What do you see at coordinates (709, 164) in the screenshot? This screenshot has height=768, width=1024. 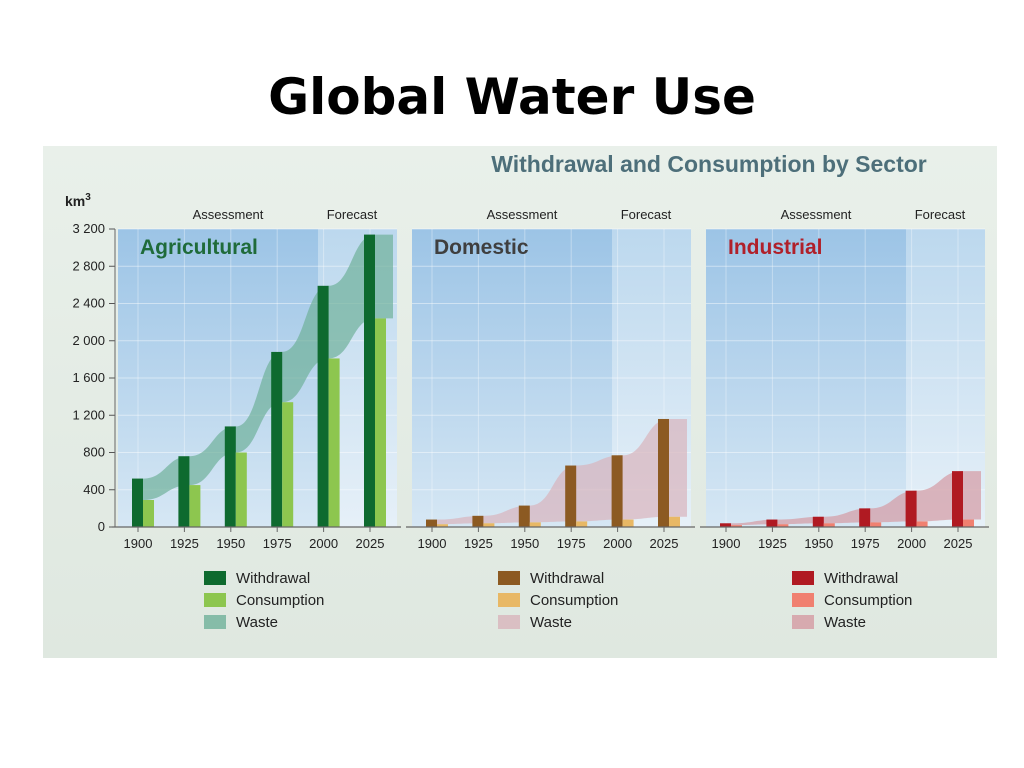 I see `chart-title: Withdrawal and Consumption by Sector` at bounding box center [709, 164].